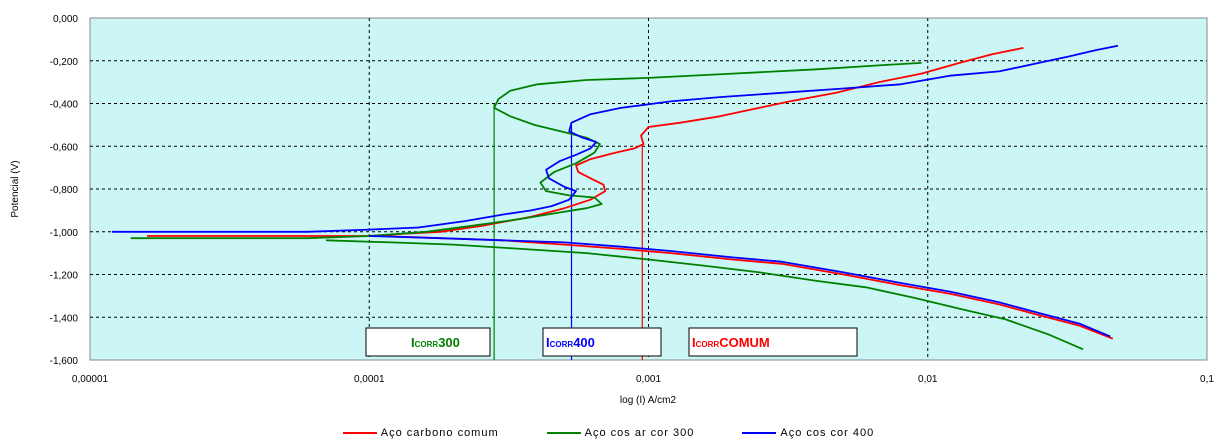 This screenshot has height=442, width=1217. Describe the element at coordinates (359, 433) in the screenshot. I see `legend-swatch-carbono` at that location.